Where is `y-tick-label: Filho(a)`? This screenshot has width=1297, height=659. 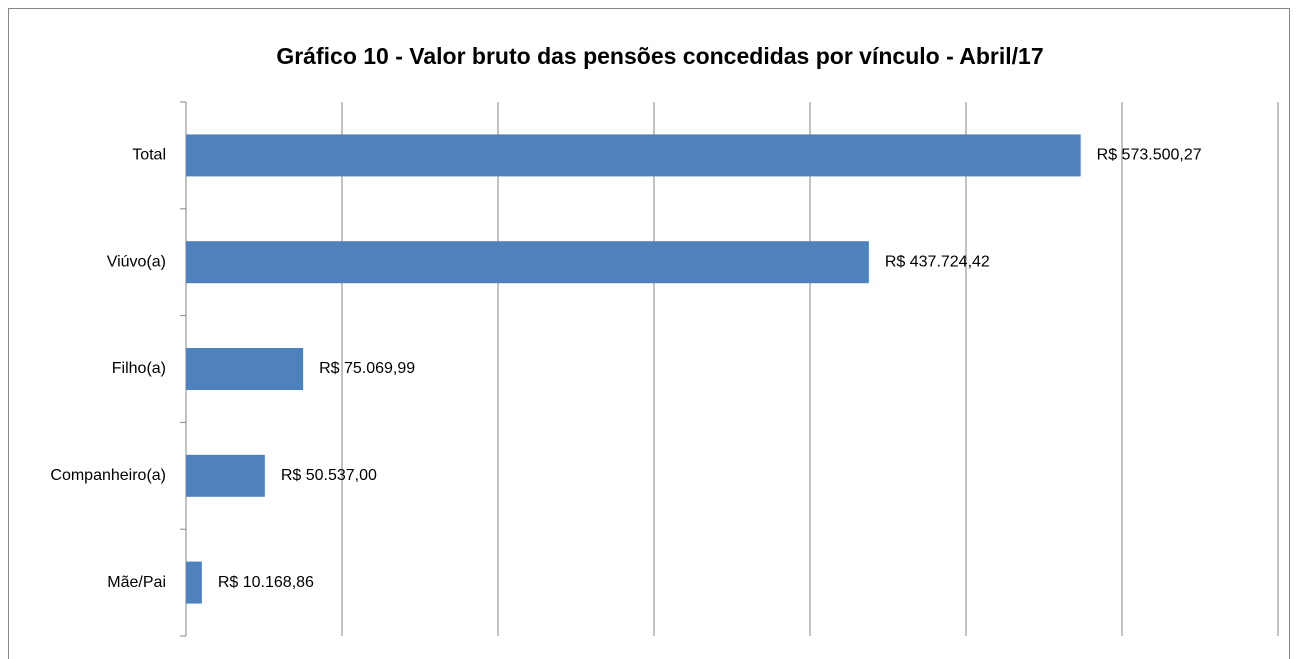
y-tick-label: Filho(a) is located at coordinates (139, 368).